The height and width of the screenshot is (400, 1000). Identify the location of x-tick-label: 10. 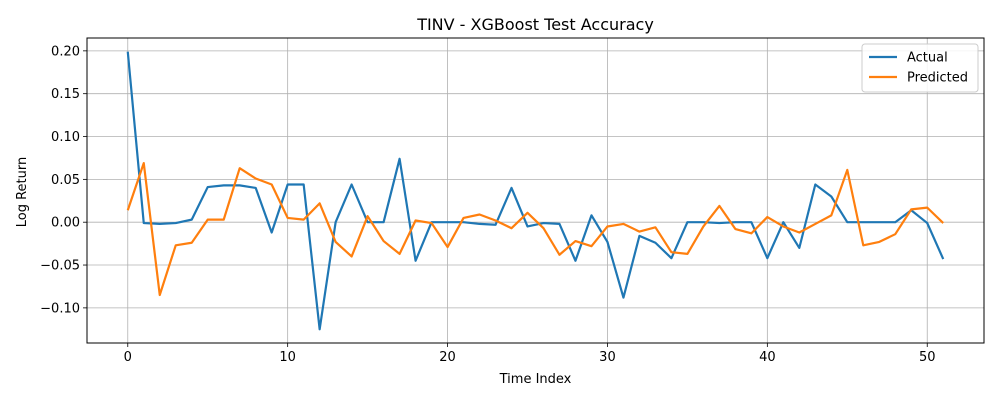
(287, 357).